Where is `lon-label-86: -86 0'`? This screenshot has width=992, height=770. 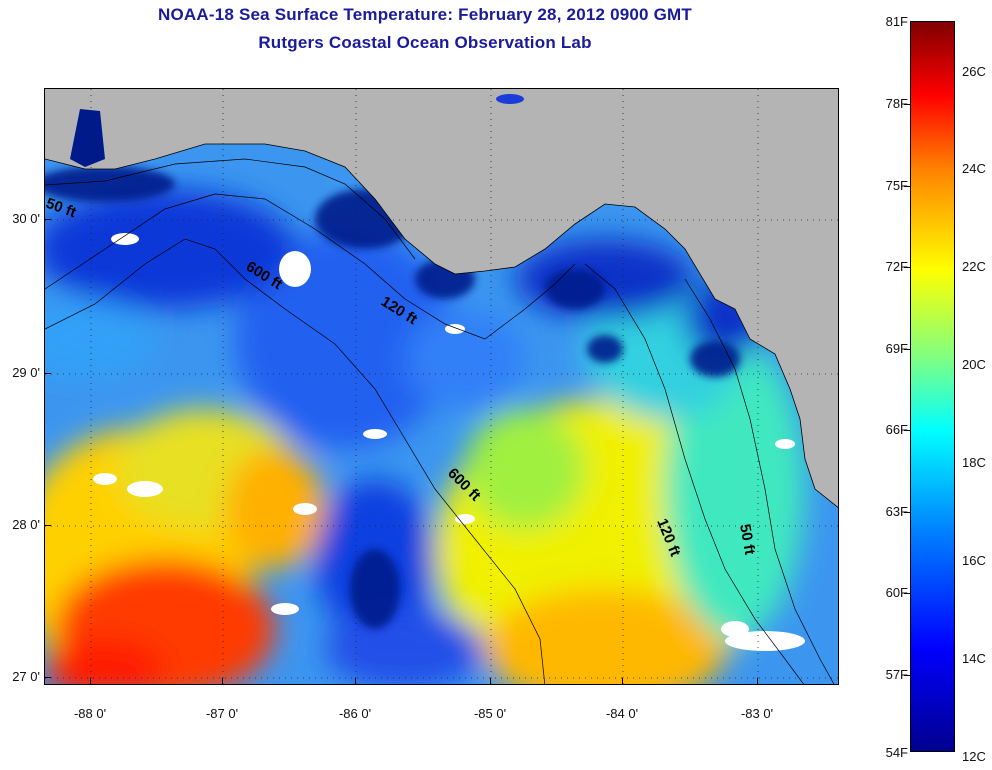 lon-label-86: -86 0' is located at coordinates (355, 713).